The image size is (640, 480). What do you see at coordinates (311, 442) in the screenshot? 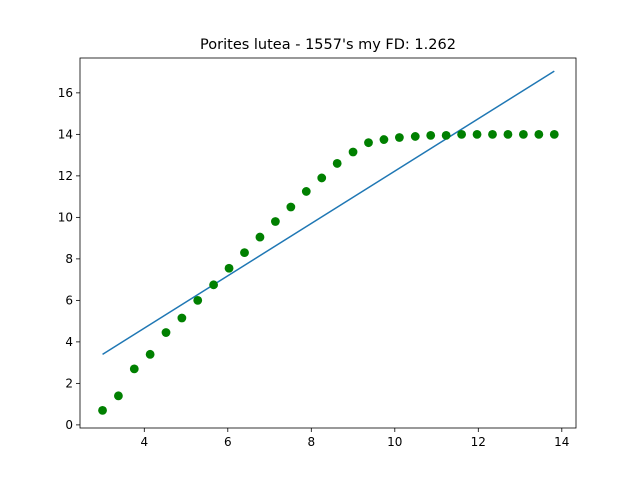
I see `x-tick-label: 8` at bounding box center [311, 442].